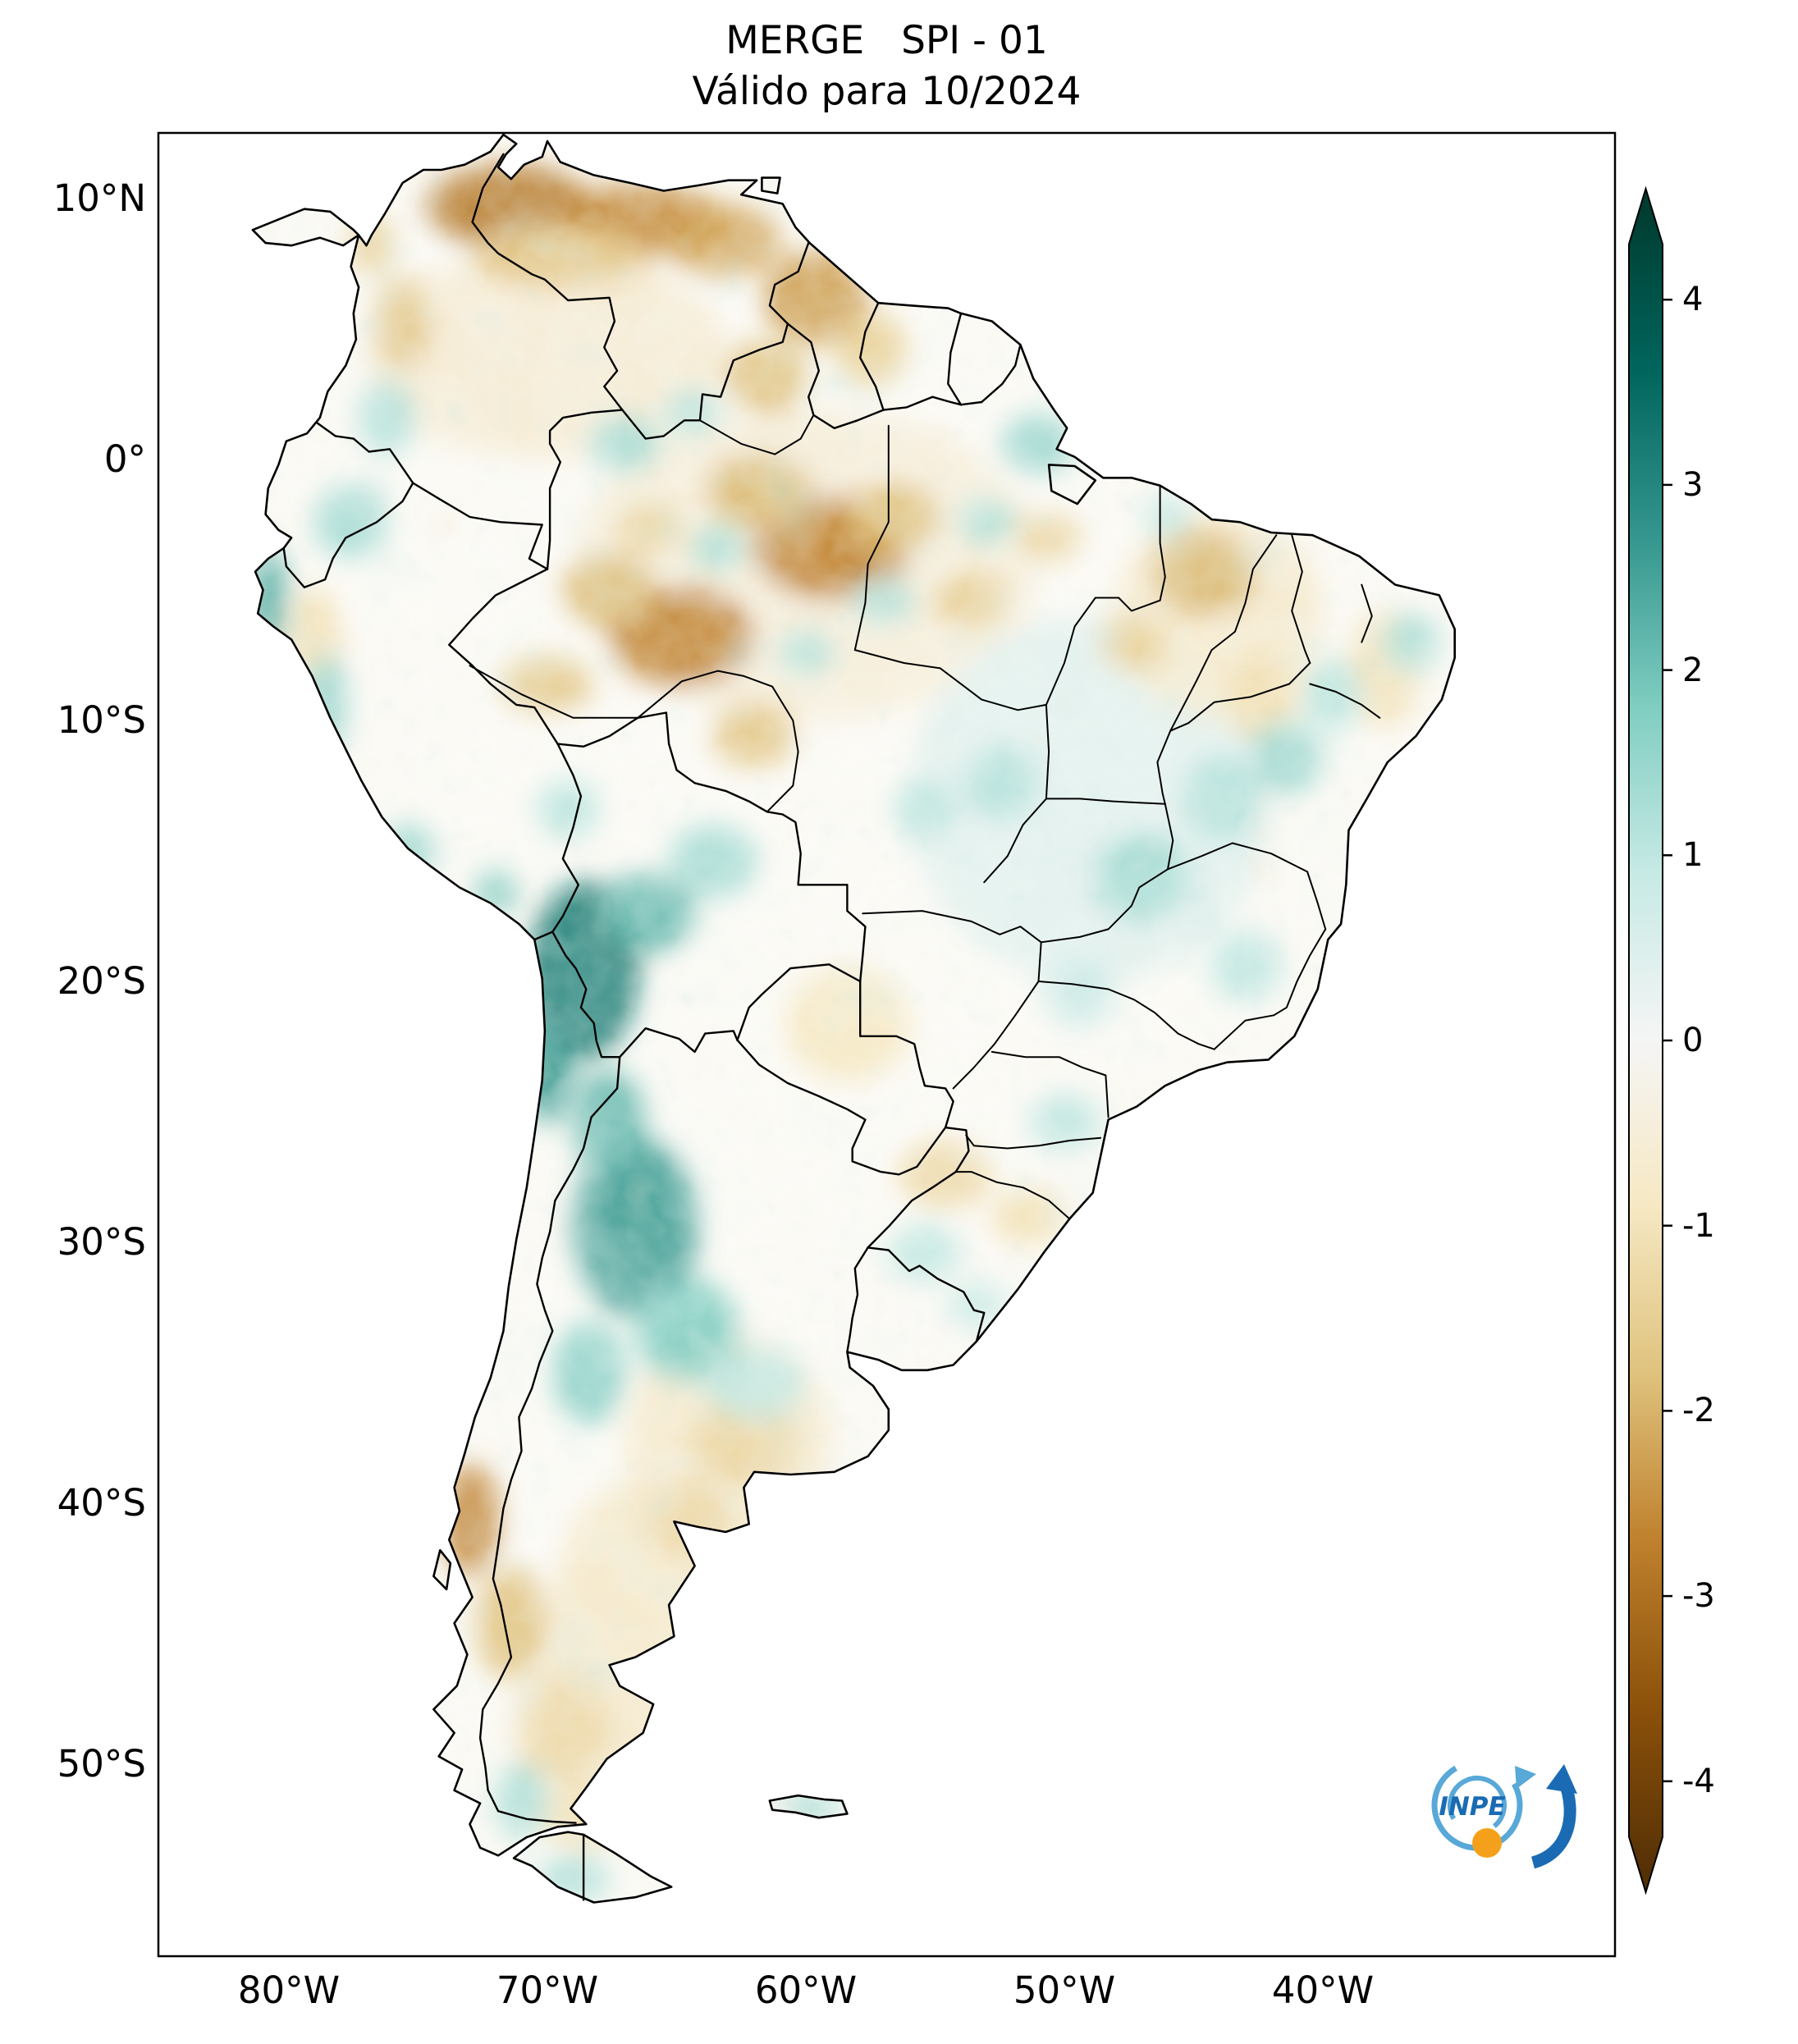 The height and width of the screenshot is (2044, 1798). What do you see at coordinates (887, 91) in the screenshot?
I see `chart-subtitle: Válido para 10/2024` at bounding box center [887, 91].